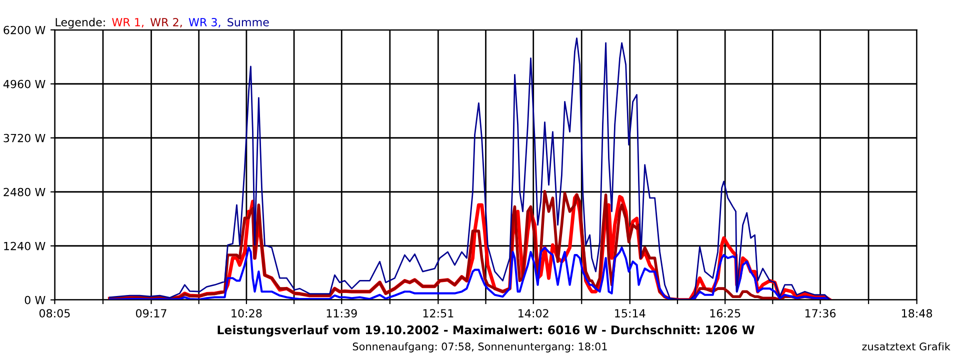  I want to click on y-tick-label: 1240 W, so click(25, 246).